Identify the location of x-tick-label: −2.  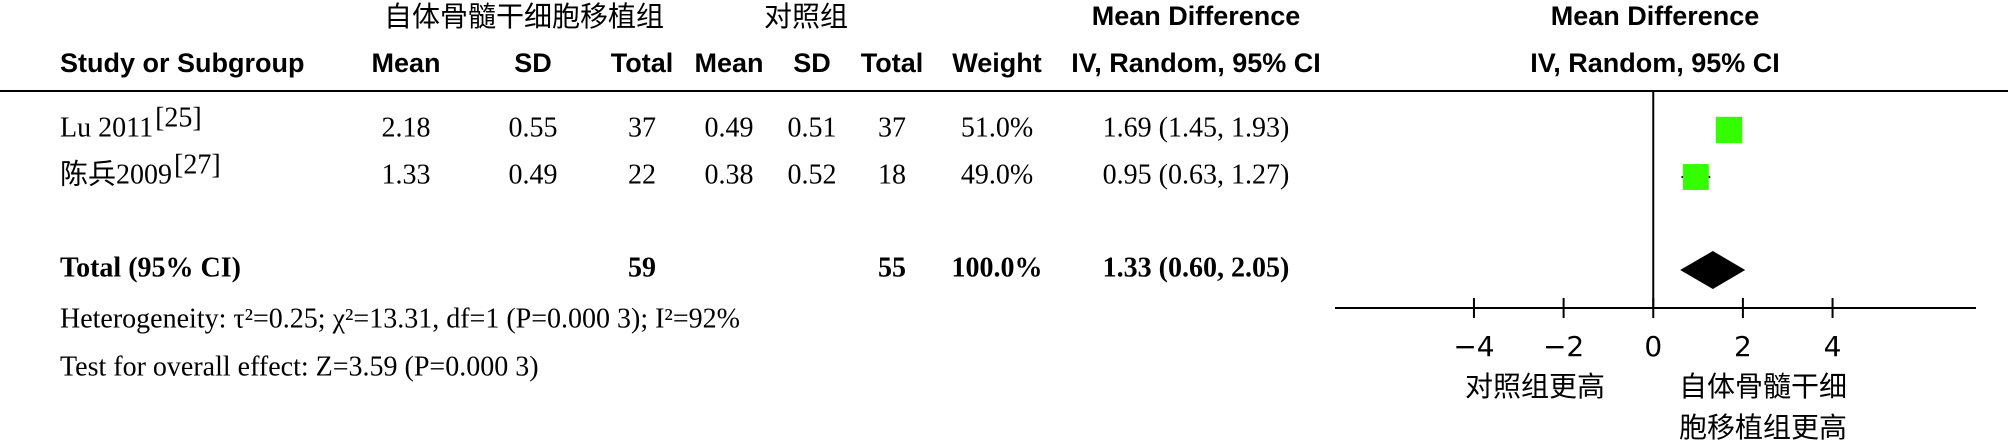
(1563, 346).